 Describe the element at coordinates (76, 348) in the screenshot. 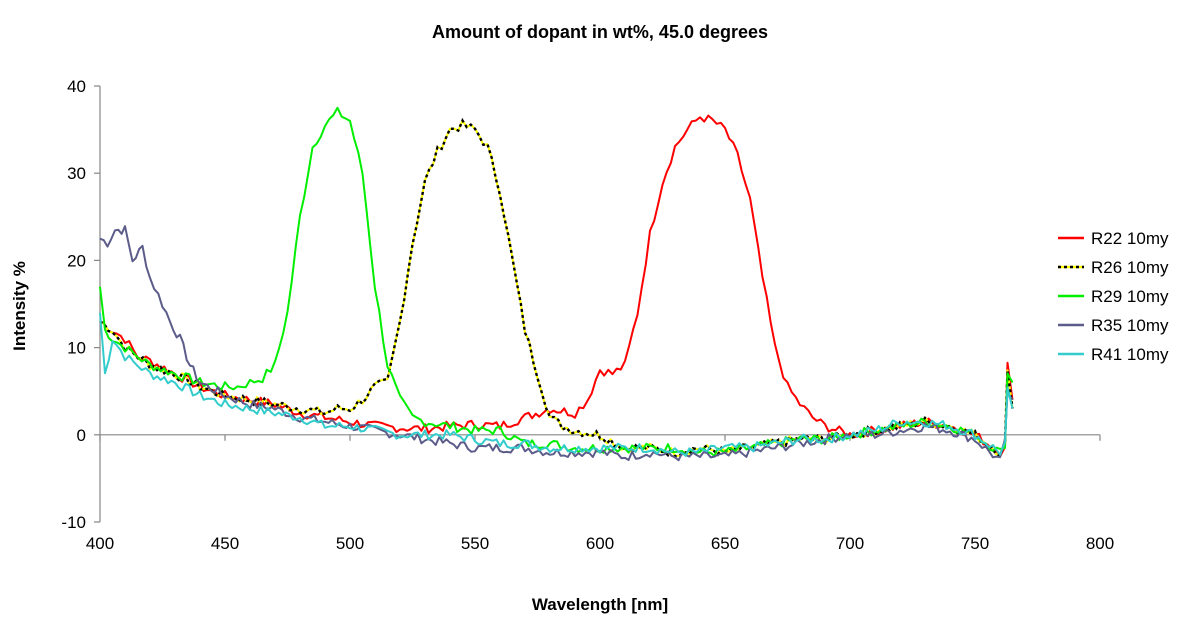

I see `y-tick-label: 10` at that location.